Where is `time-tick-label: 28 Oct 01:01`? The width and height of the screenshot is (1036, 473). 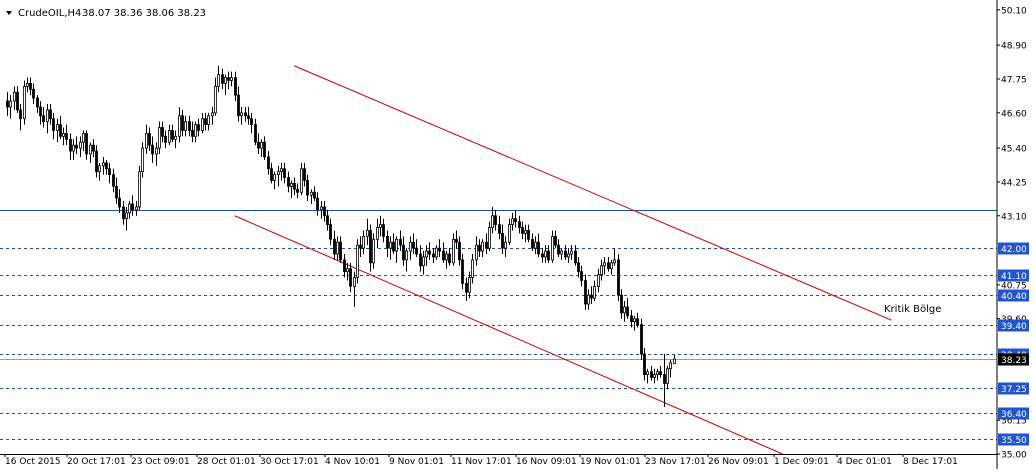
time-tick-label: 28 Oct 01:01 is located at coordinates (226, 462).